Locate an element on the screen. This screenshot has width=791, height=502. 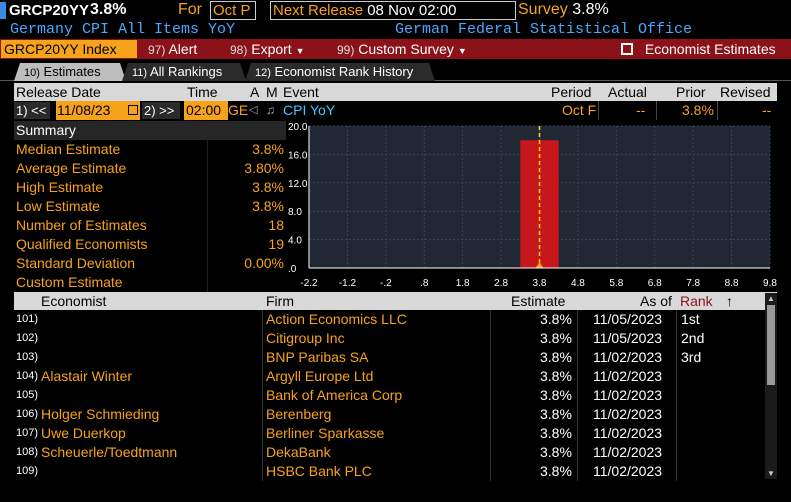
col-a: A is located at coordinates (255, 92).